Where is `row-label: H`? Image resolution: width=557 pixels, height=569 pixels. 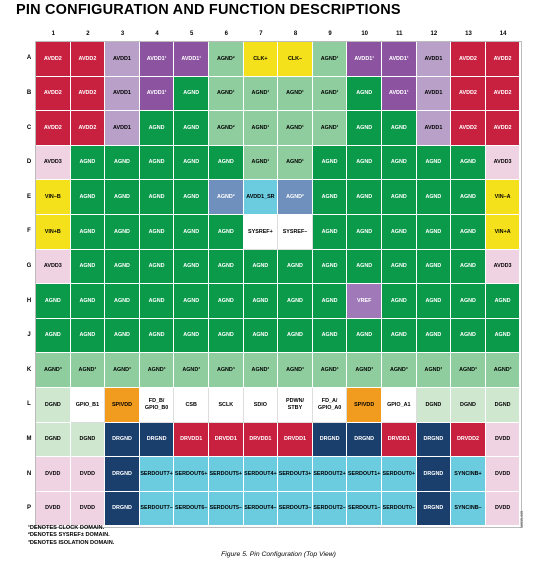 row-label: H is located at coordinates (29, 300).